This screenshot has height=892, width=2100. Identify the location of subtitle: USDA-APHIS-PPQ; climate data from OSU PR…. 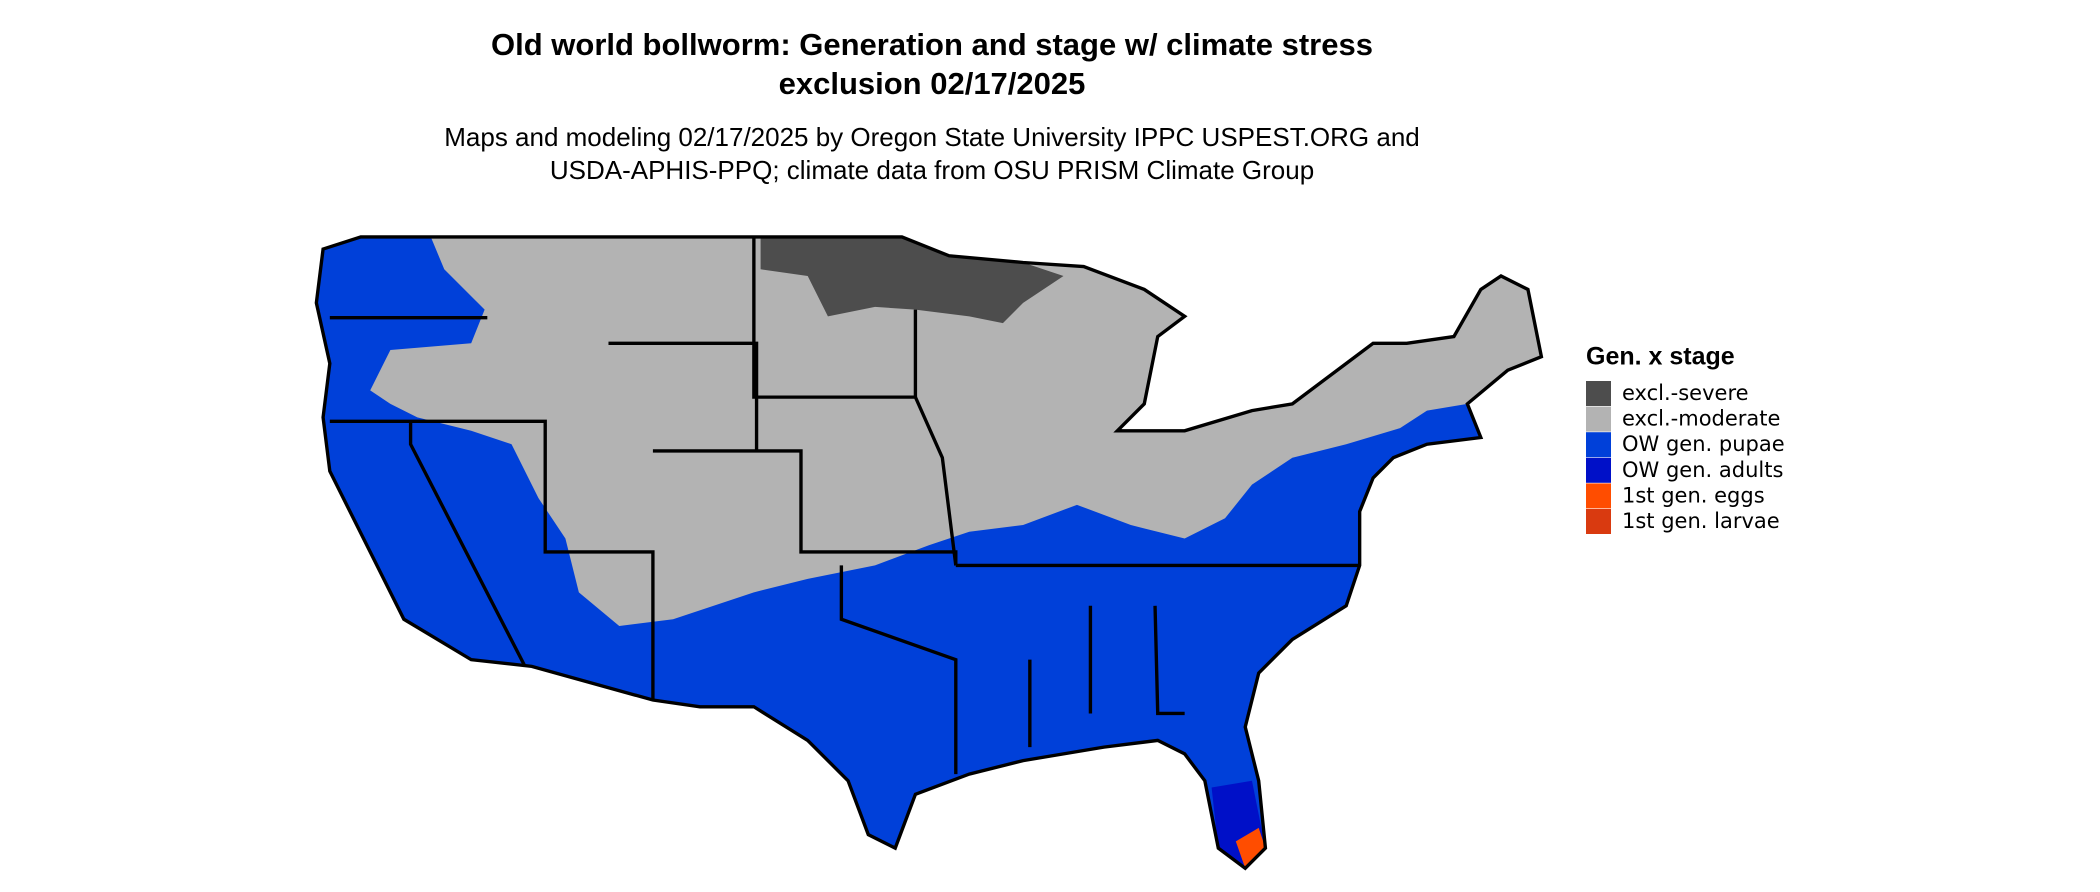
(932, 170).